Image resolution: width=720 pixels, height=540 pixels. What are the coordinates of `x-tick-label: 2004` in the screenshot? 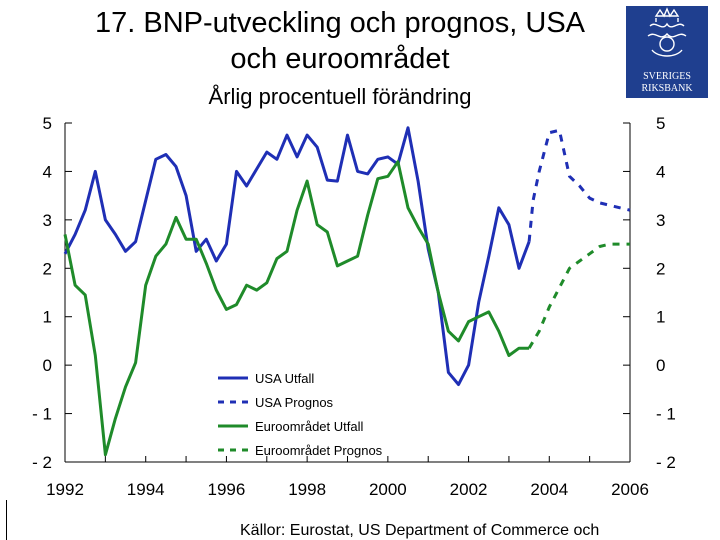 It's located at (549, 489).